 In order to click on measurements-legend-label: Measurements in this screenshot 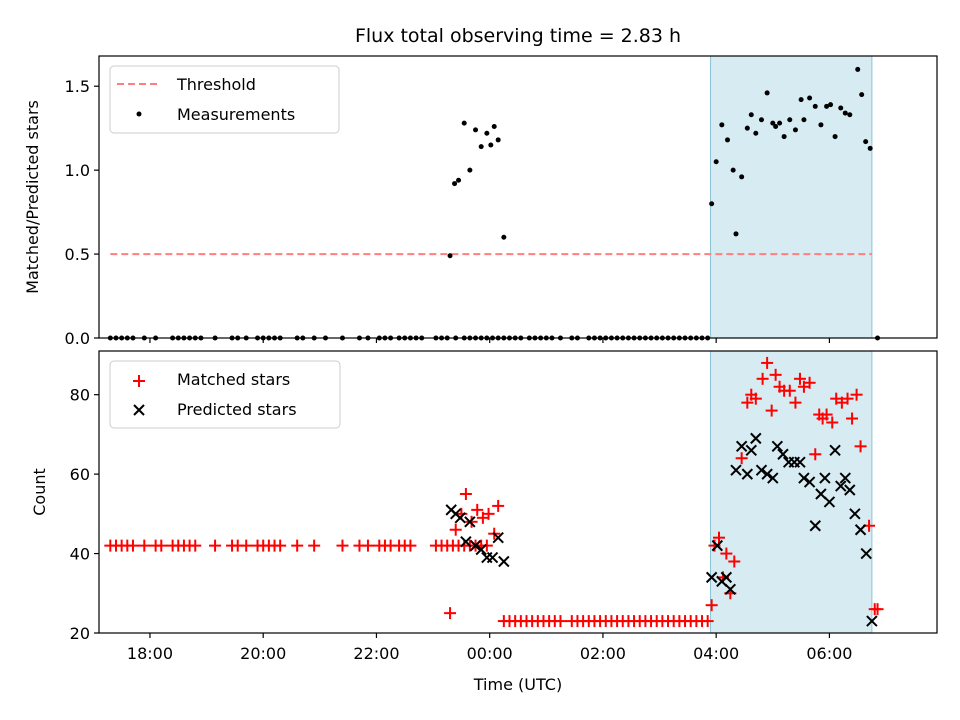, I will do `click(236, 114)`.